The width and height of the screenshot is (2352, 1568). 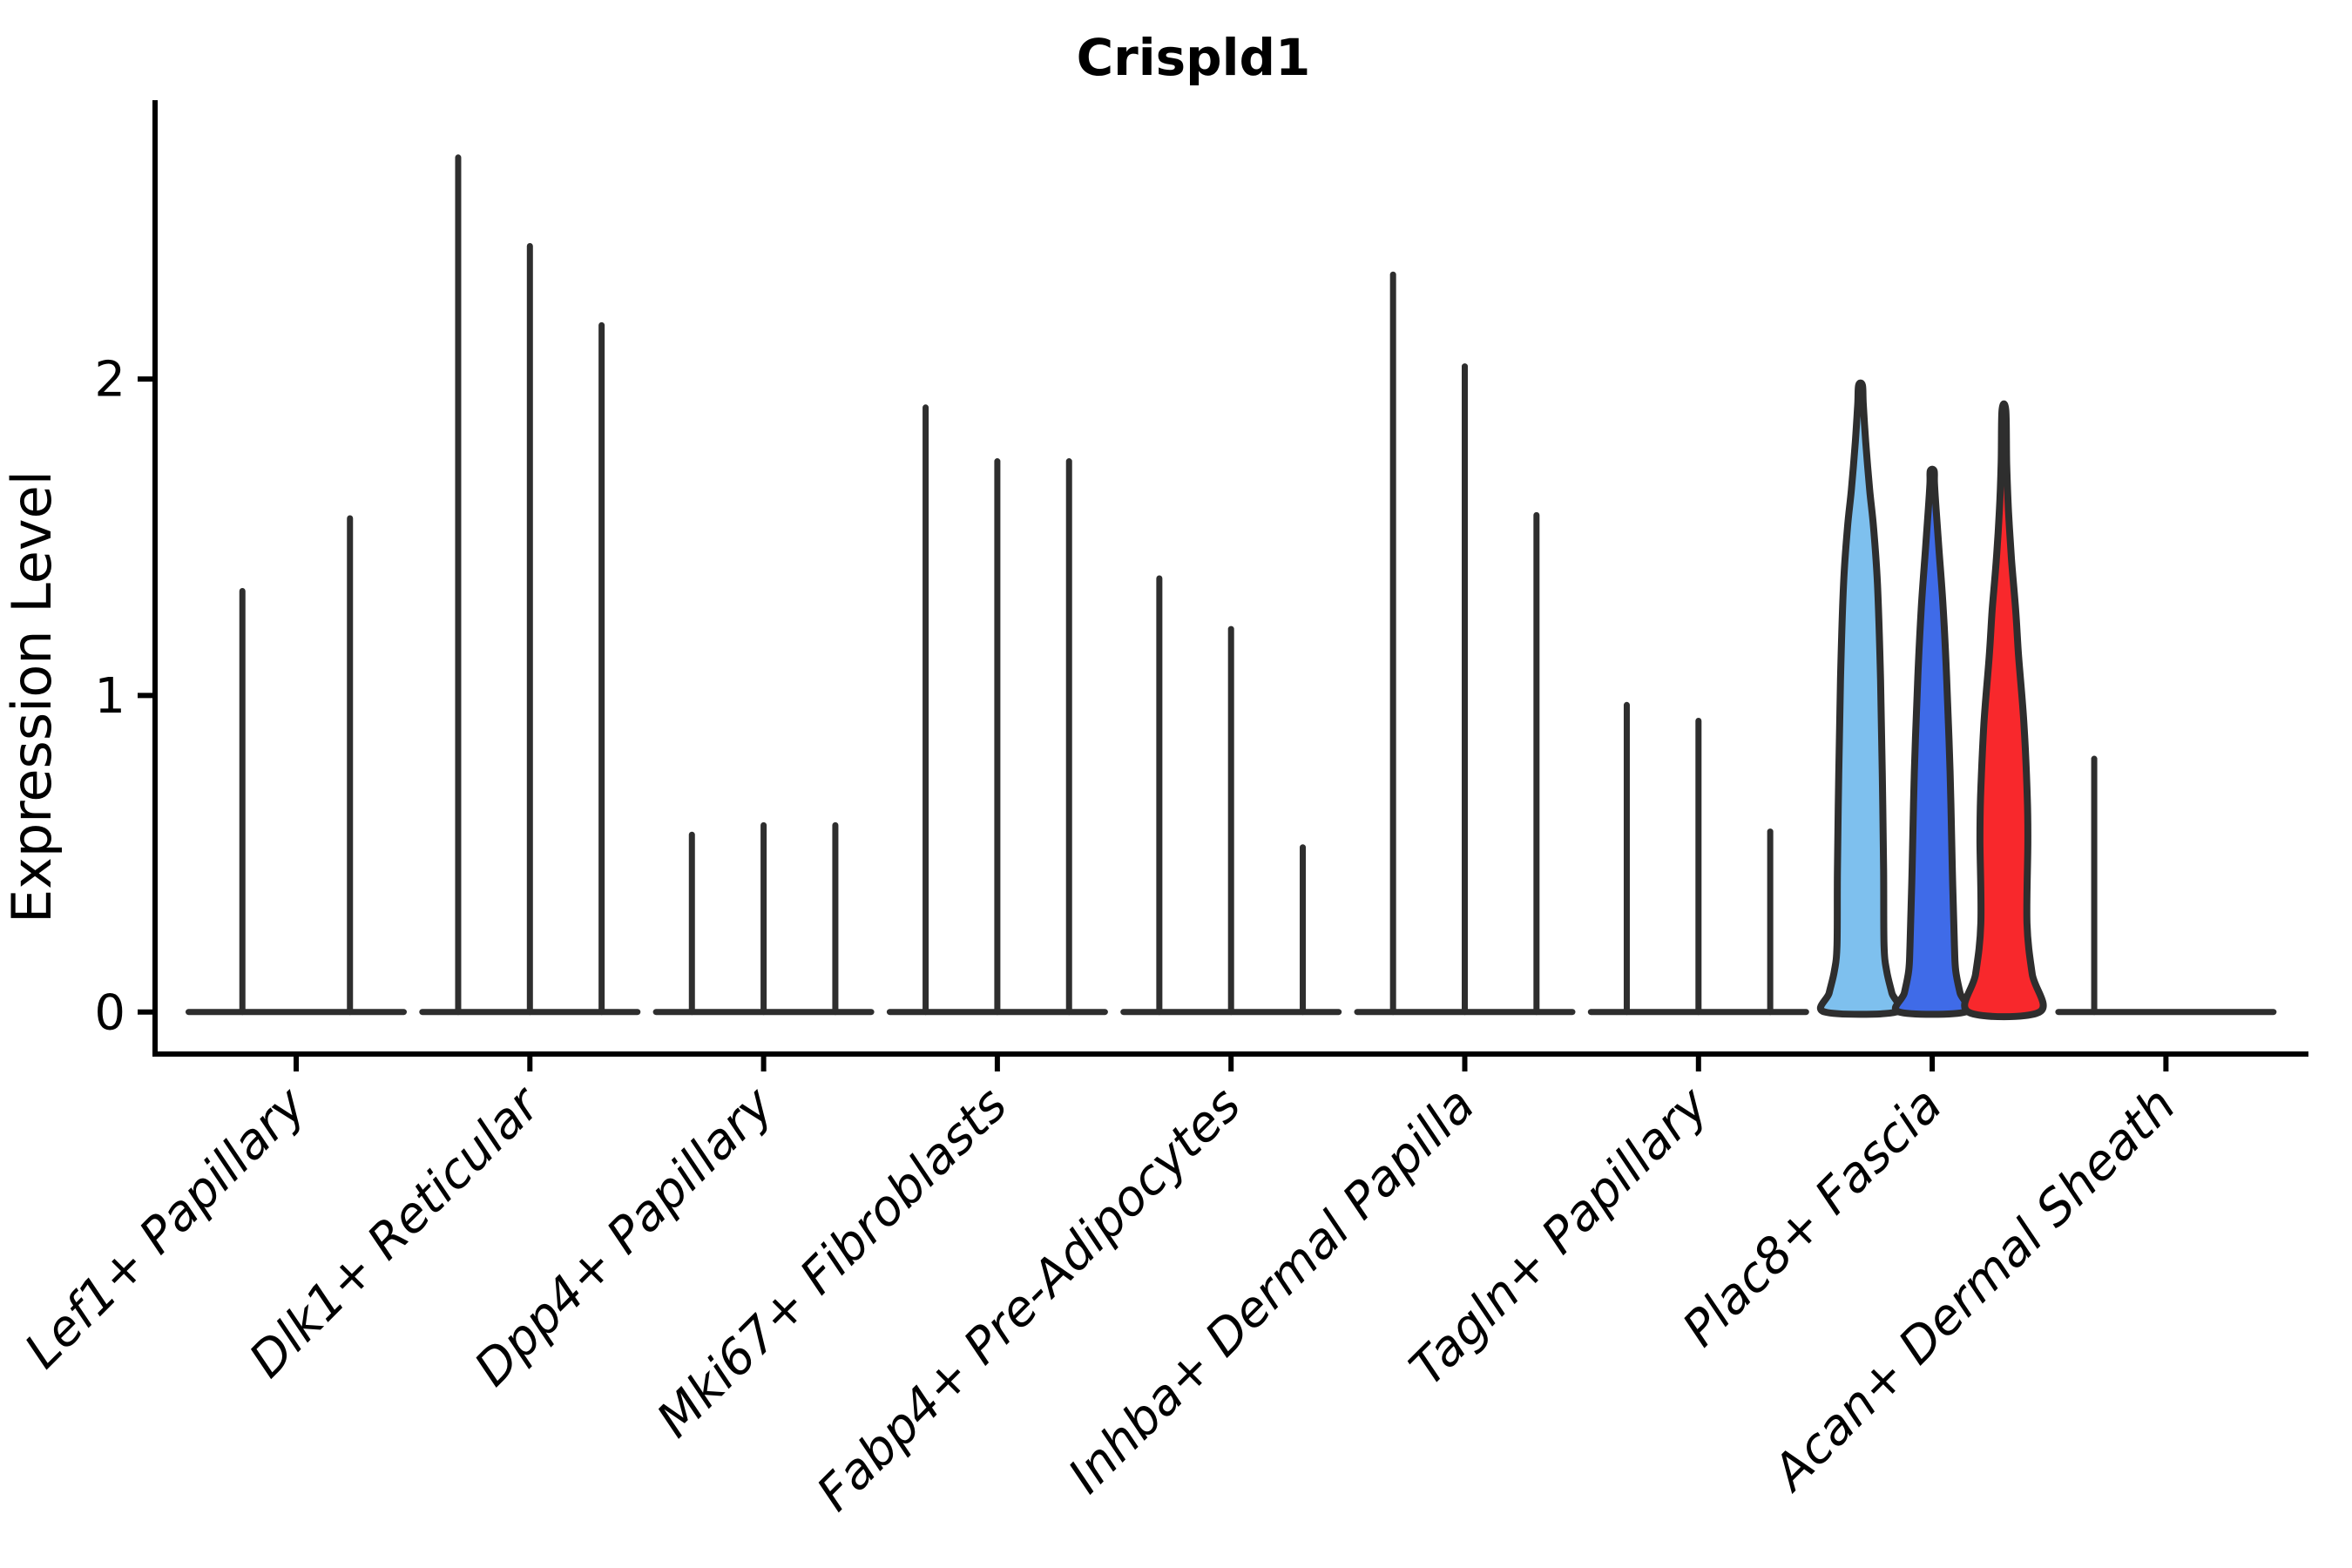 What do you see at coordinates (1271, 1290) in the screenshot?
I see `x-tick-label: Inhba+ Dermal Papilla` at bounding box center [1271, 1290].